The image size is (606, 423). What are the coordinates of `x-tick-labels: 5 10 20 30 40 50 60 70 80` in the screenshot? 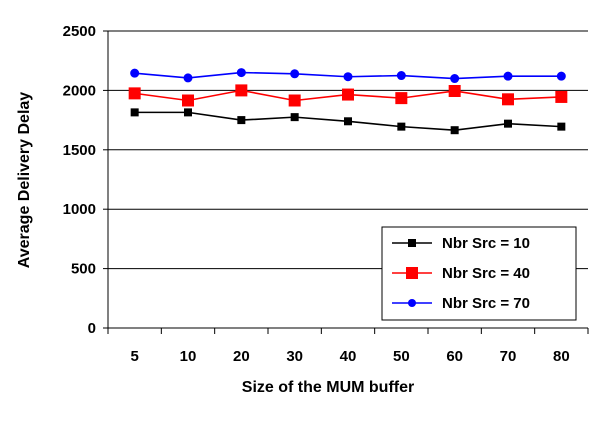 It's located at (349, 356).